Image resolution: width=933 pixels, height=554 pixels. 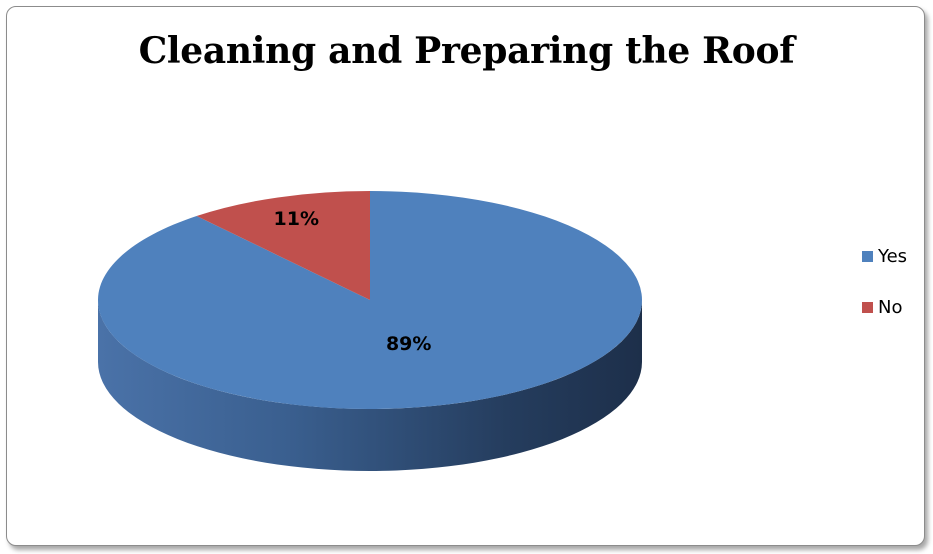 I want to click on legend-label-yes: Yes, so click(x=893, y=256).